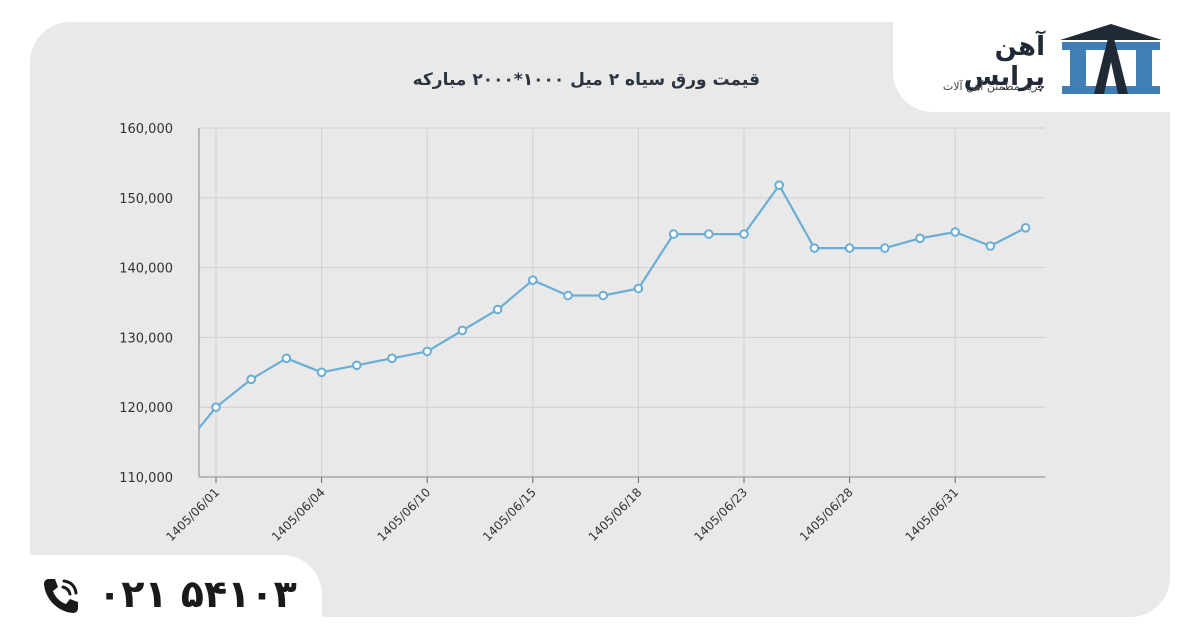 The image size is (1200, 641). What do you see at coordinates (932, 514) in the screenshot?
I see `x-tick-label: 1405/06/31` at bounding box center [932, 514].